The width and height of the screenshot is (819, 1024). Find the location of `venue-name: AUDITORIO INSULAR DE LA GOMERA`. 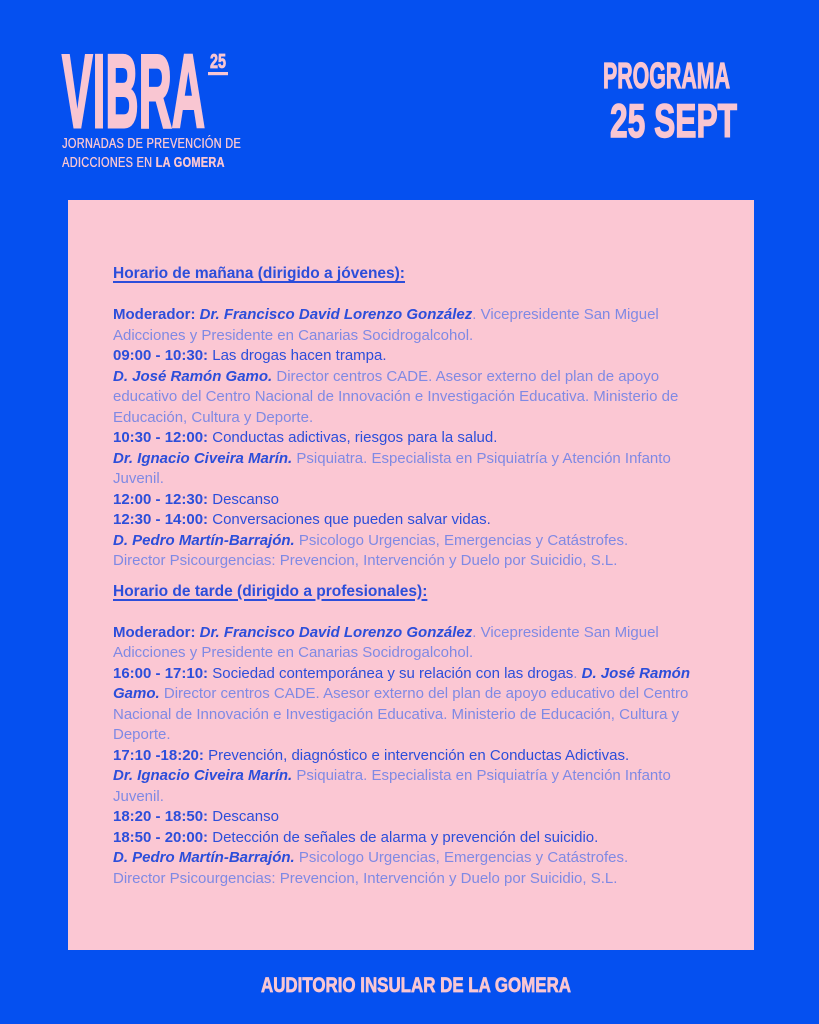

venue-name: AUDITORIO INSULAR DE LA GOMERA is located at coordinates (416, 985).